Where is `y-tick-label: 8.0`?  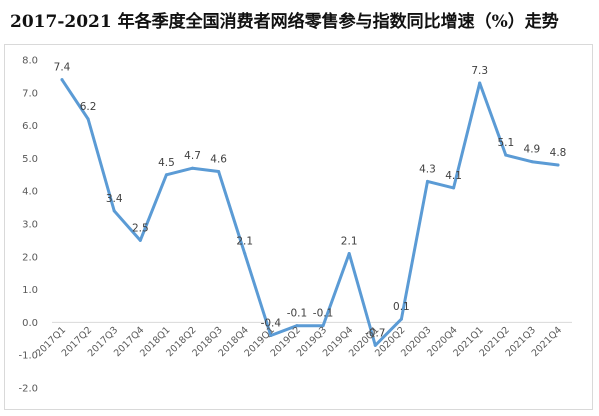
y-tick-label: 8.0 is located at coordinates (30, 61).